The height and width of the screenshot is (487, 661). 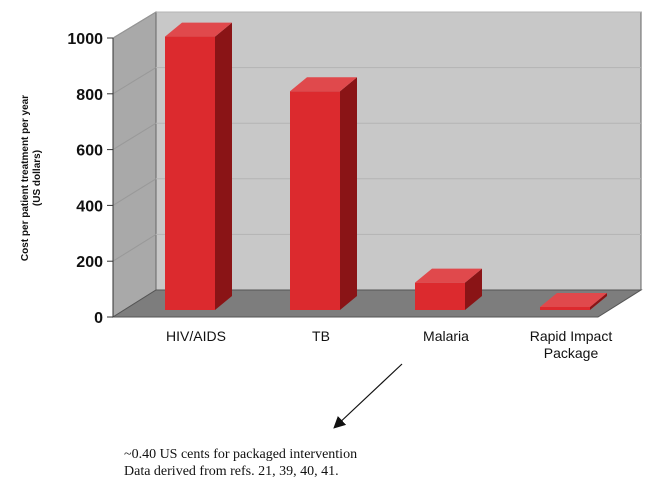 I want to click on annotation-line-2: Data derived from refs. 21, 39, 40, 41., so click(x=231, y=471).